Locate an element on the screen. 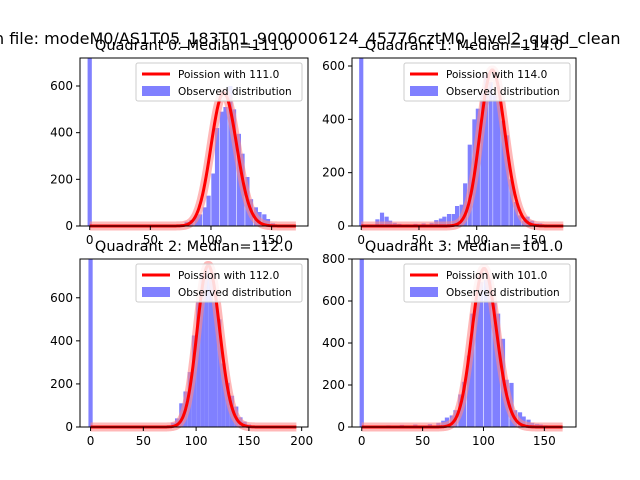 The height and width of the screenshot is (480, 640). legend-fit-label: Poission with 112.0 is located at coordinates (228, 276).